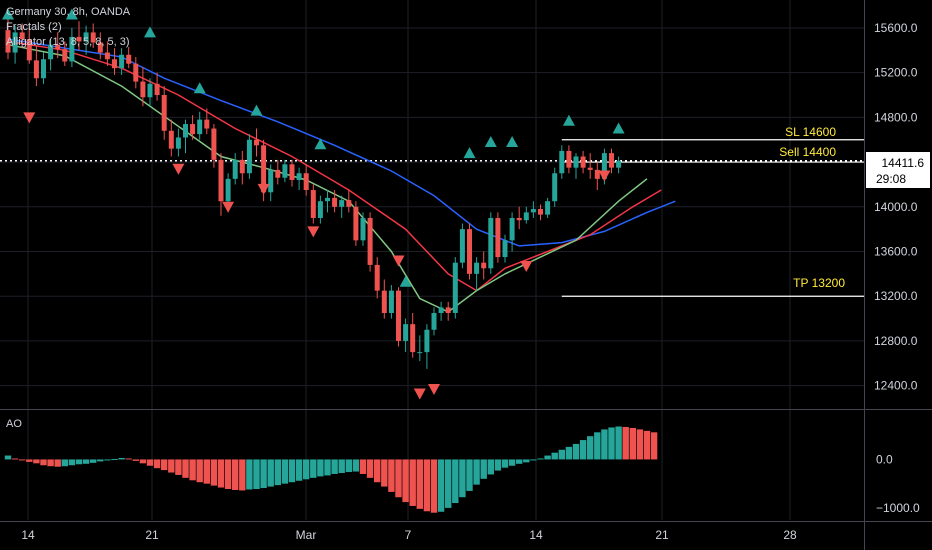 The width and height of the screenshot is (932, 550). I want to click on ao-legend: AO, so click(14, 424).